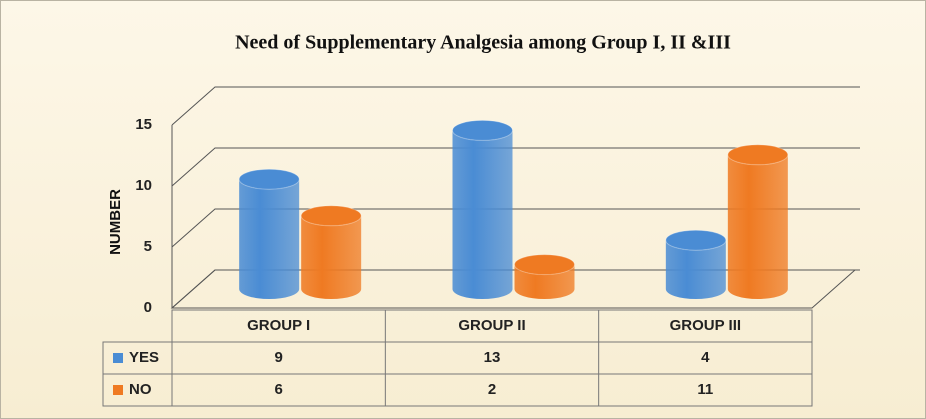  What do you see at coordinates (143, 124) in the screenshot?
I see `y-tick-label: 15` at bounding box center [143, 124].